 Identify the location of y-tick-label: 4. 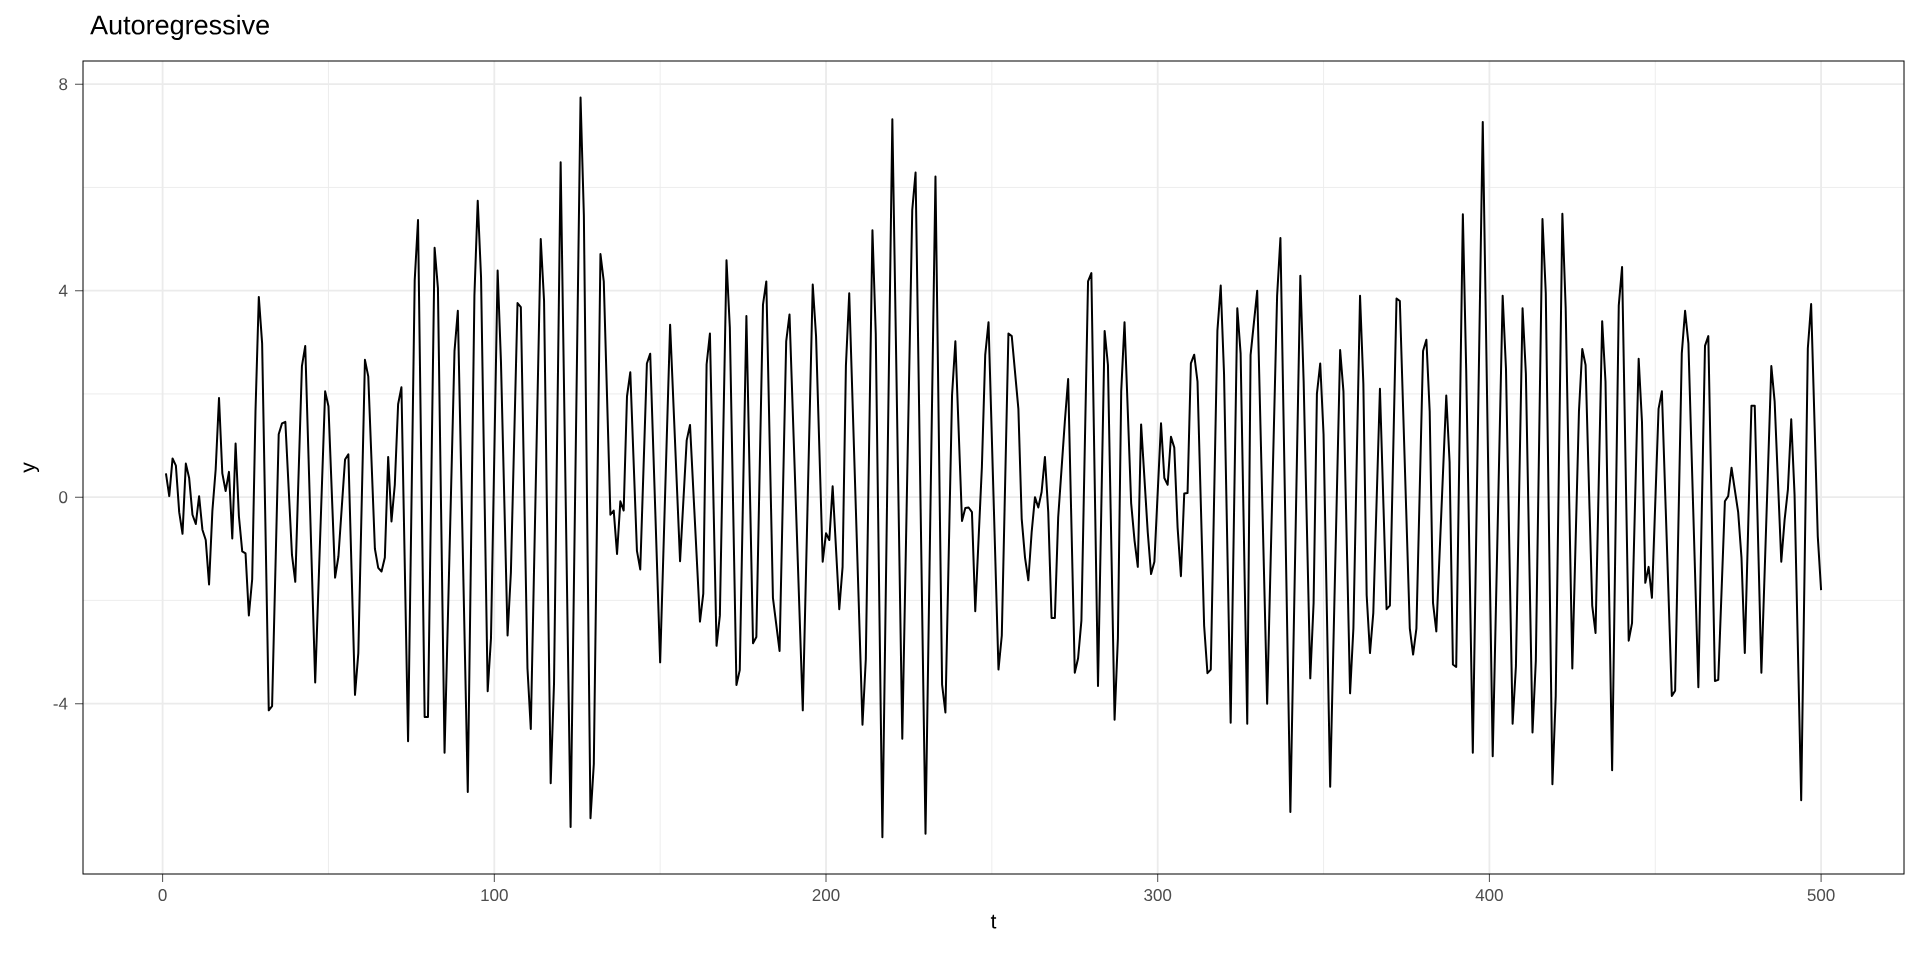
(63, 290).